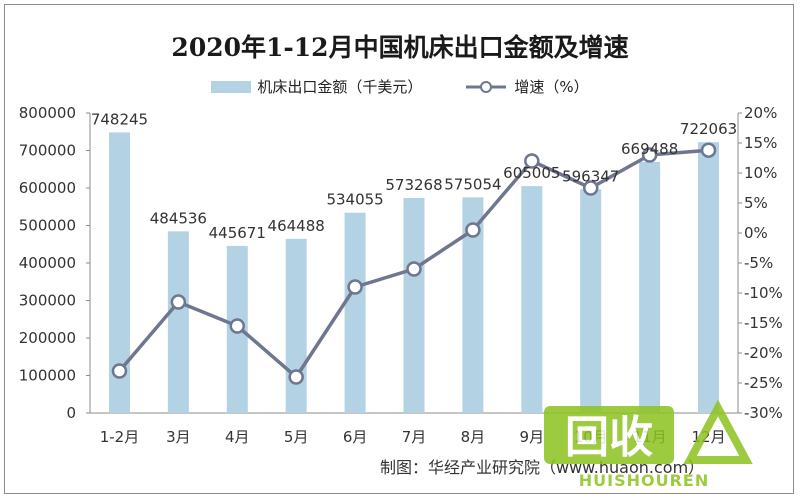  Describe the element at coordinates (758, 263) in the screenshot. I see `y-right-tick-label: -5%` at that location.